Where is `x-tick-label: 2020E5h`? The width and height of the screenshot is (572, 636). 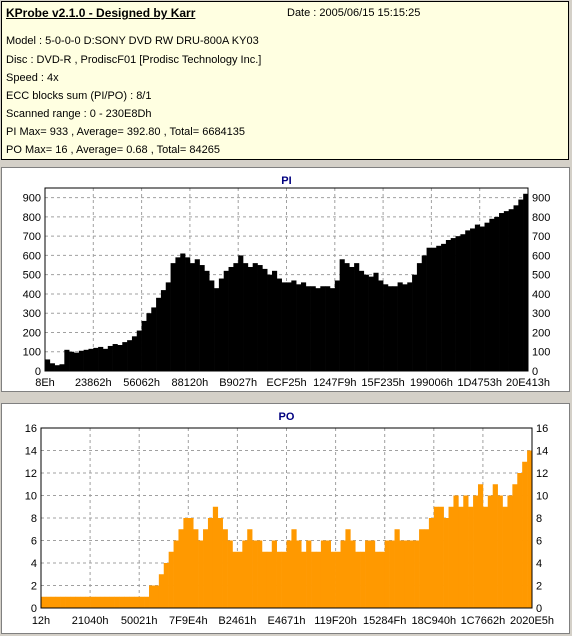
x-tick-label: 2020E5h is located at coordinates (532, 621).